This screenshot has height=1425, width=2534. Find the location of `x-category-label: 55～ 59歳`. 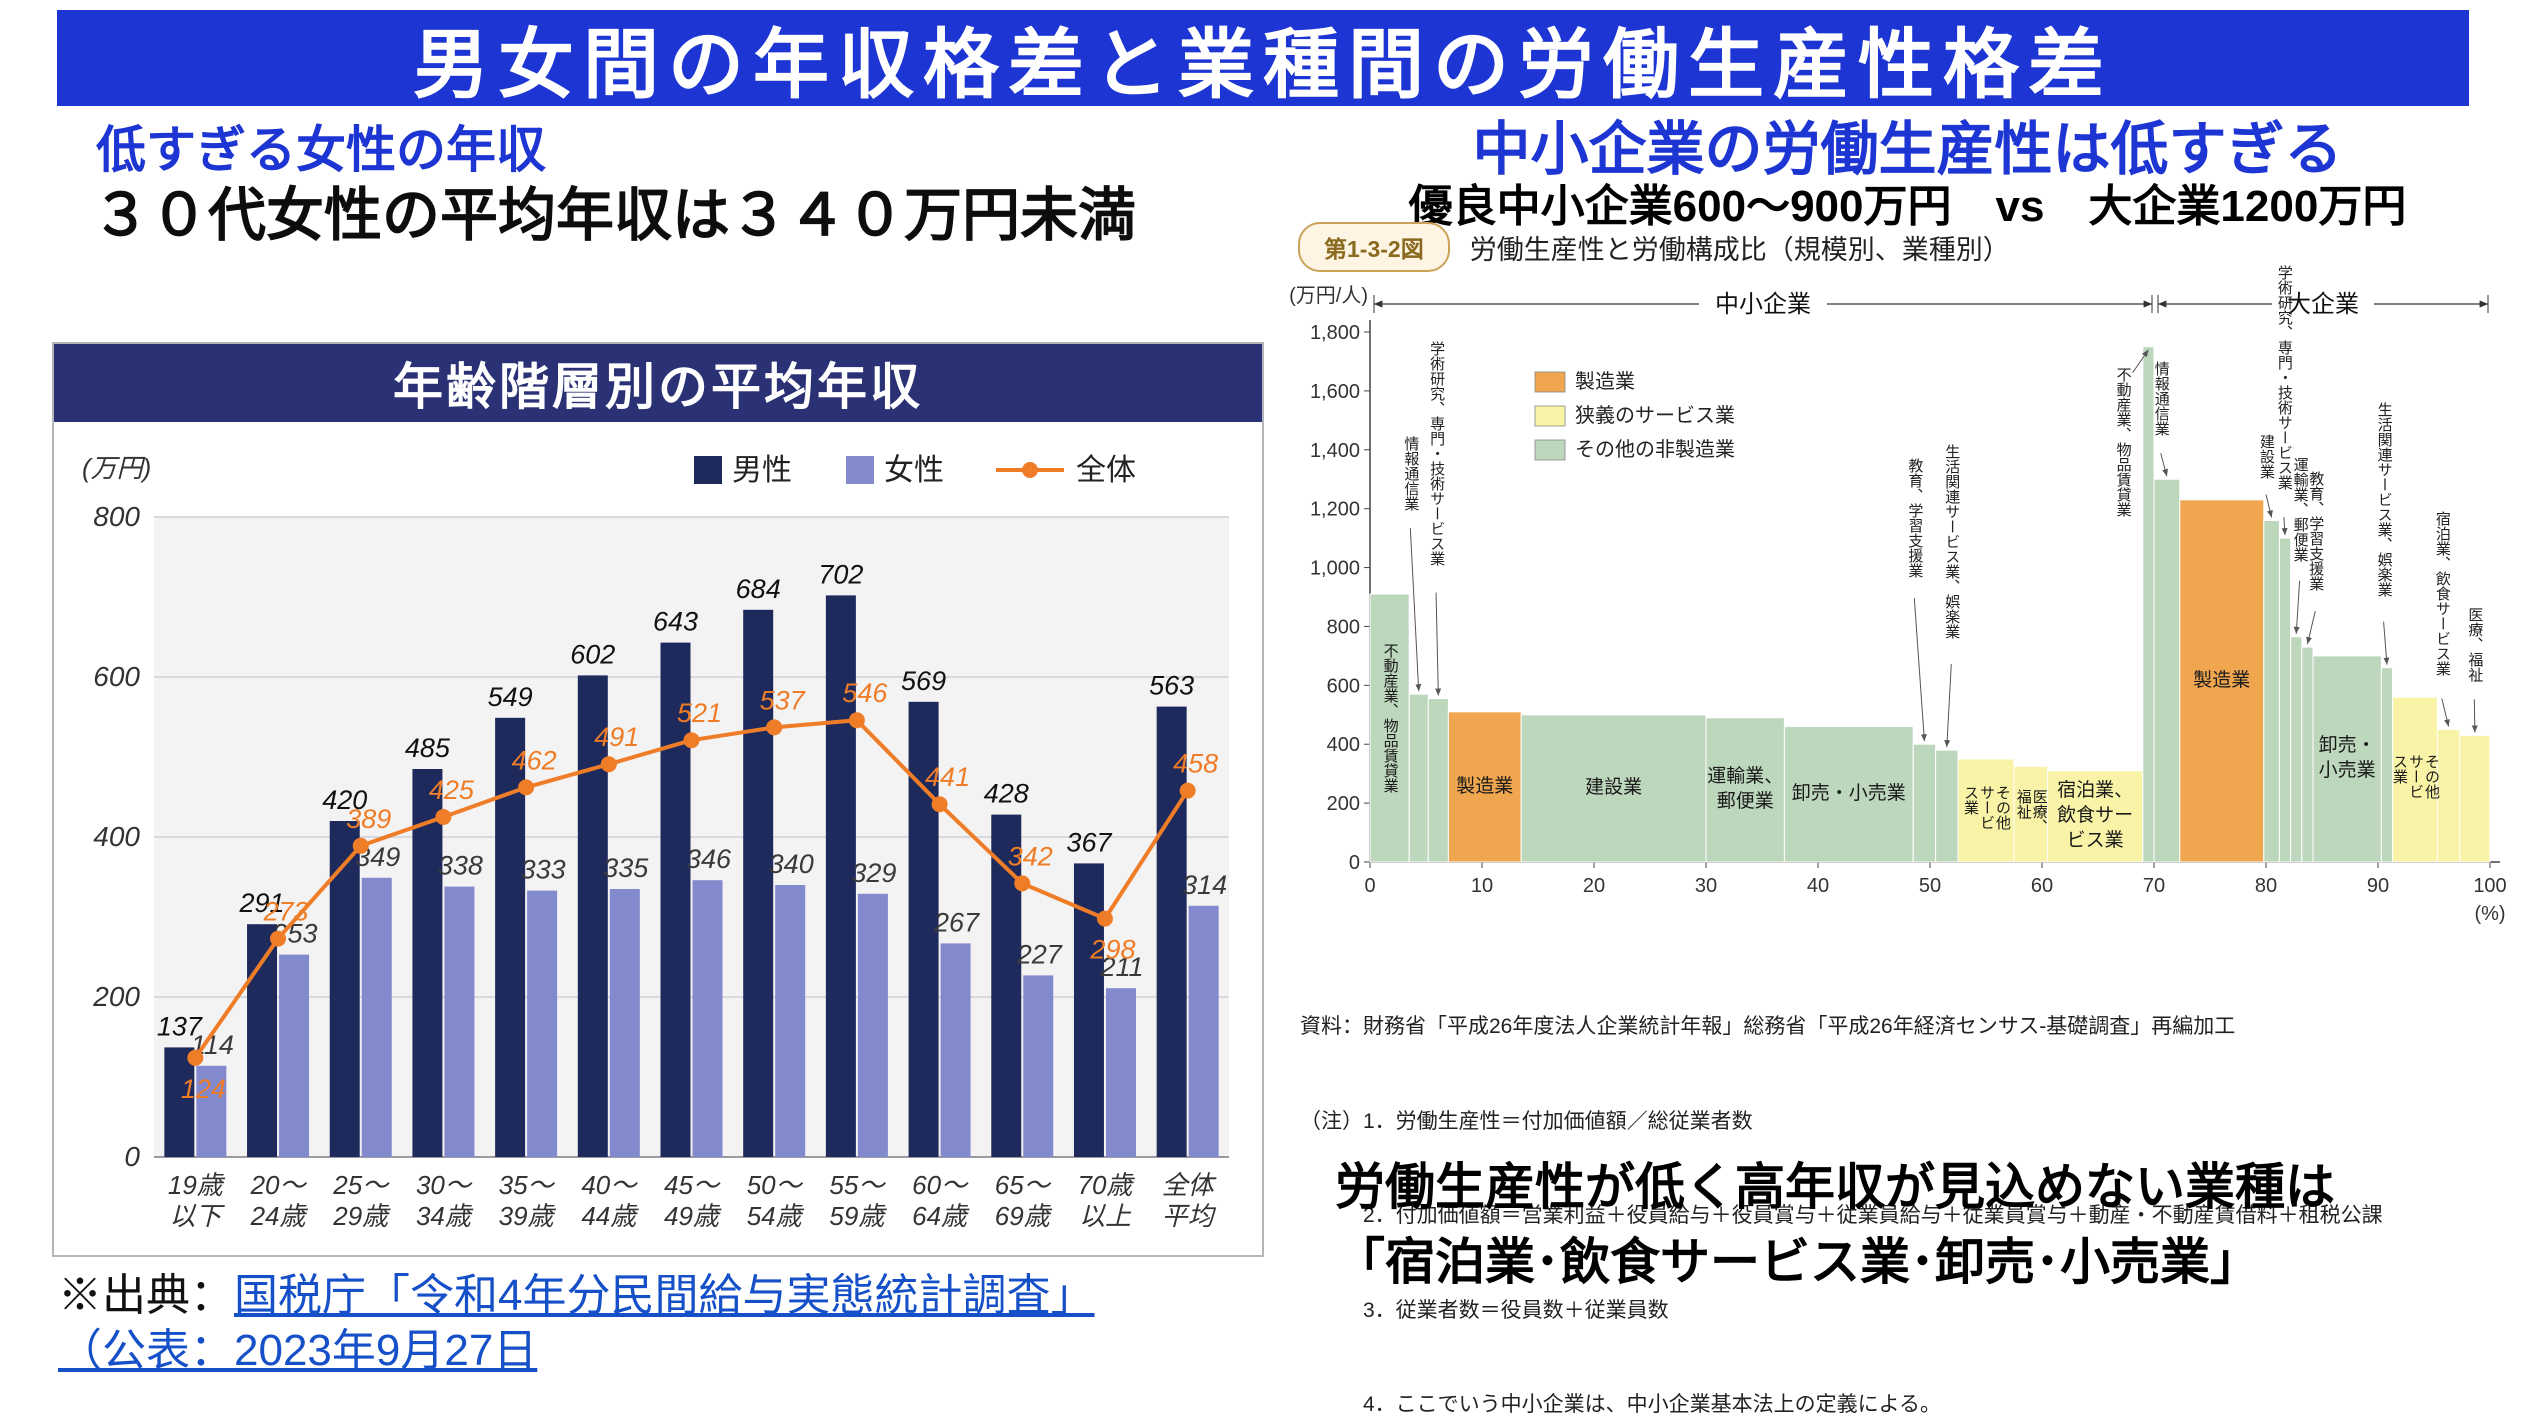

x-category-label: 55～ 59歳 is located at coordinates (858, 1200).